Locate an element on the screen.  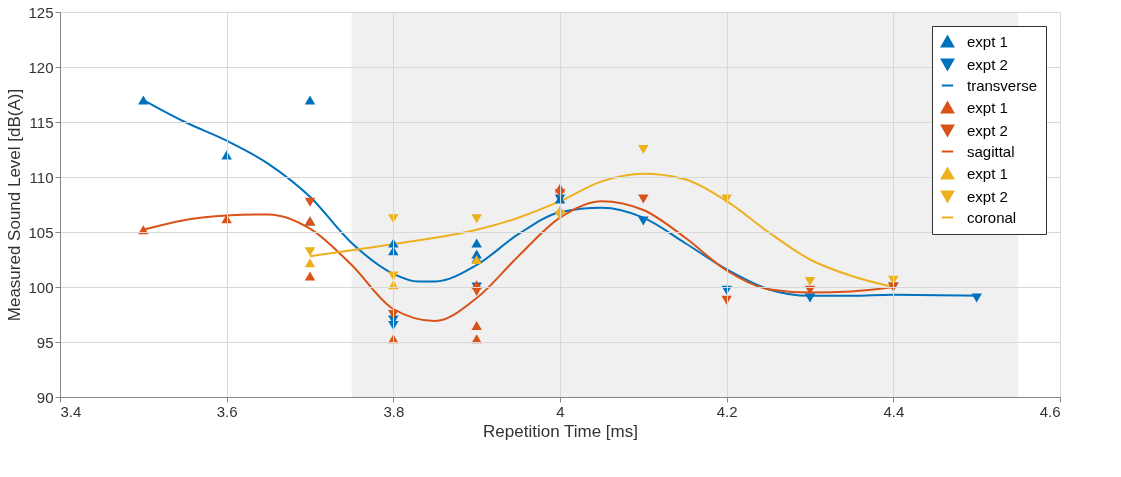
legend-label: sagittal is located at coordinates (991, 151).